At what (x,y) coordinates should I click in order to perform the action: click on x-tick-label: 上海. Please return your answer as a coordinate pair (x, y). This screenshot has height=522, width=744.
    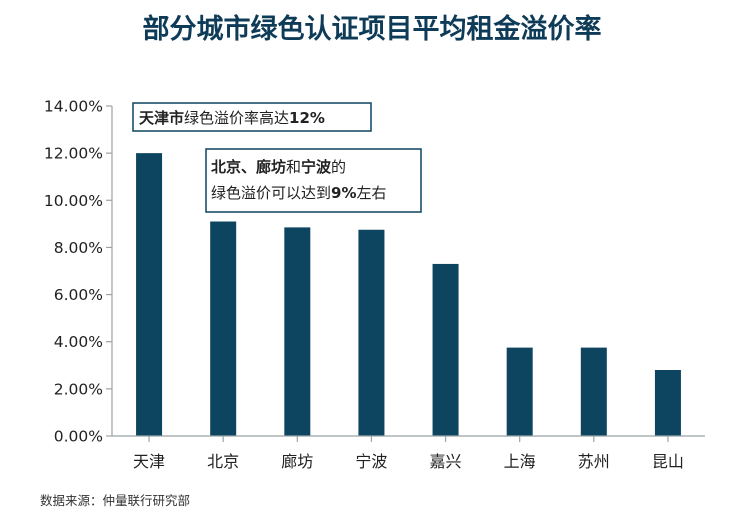
    Looking at the image, I should click on (520, 461).